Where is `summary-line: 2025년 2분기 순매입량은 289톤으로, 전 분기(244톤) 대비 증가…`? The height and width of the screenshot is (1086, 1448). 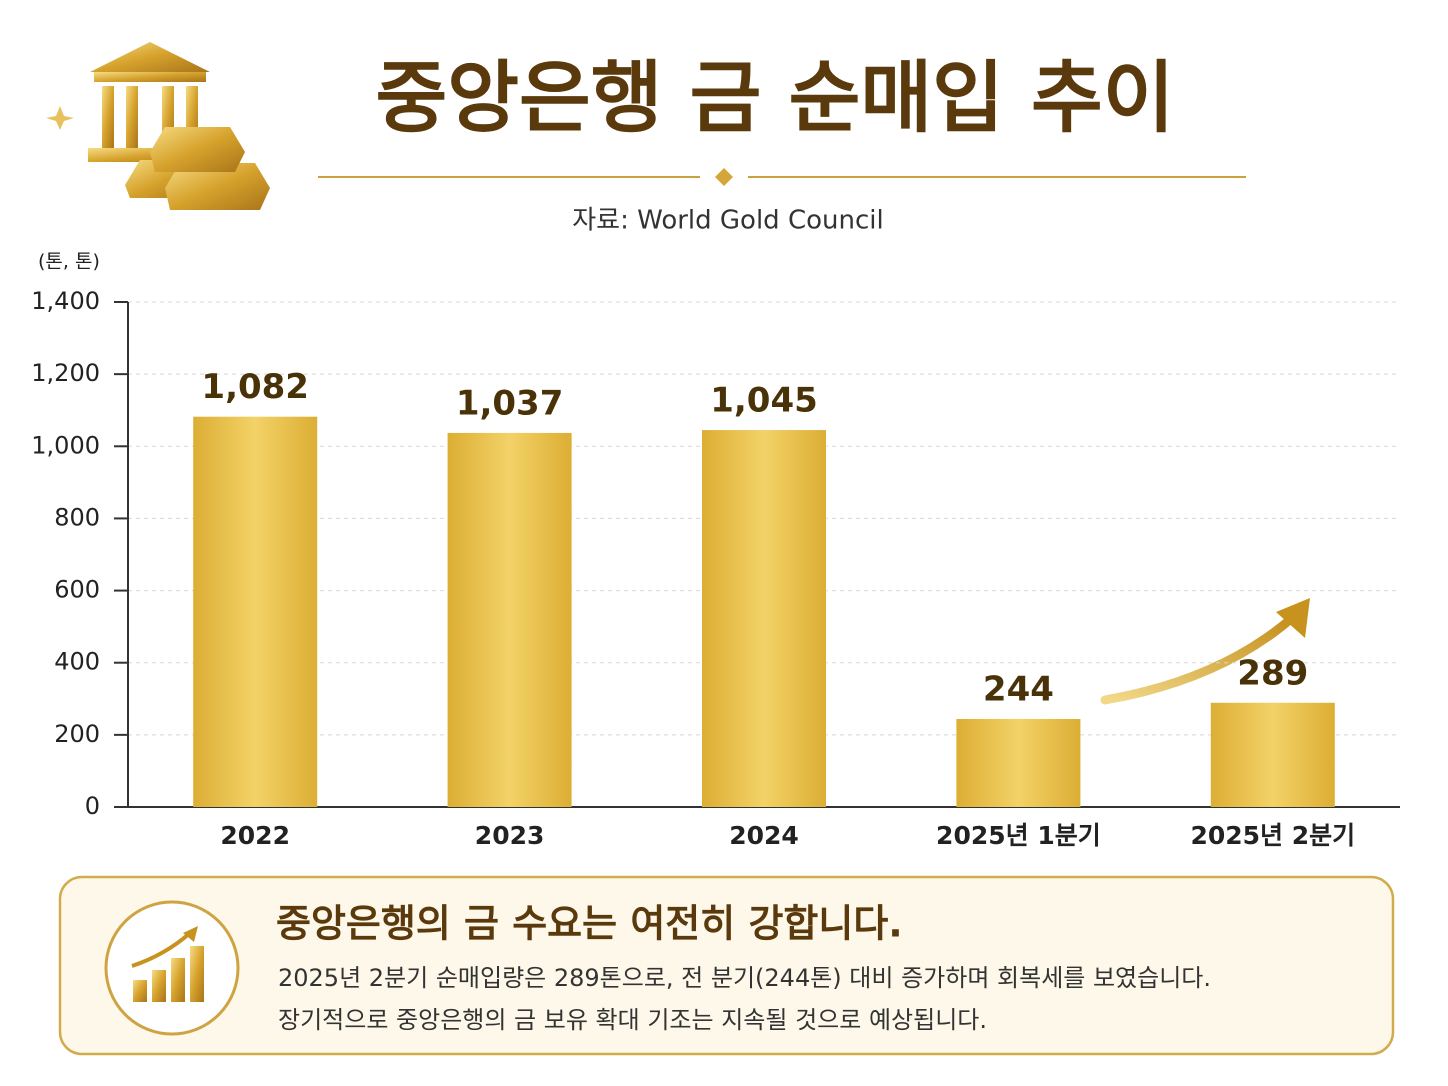
summary-line: 2025년 2분기 순매입량은 289톤으로, 전 분기(244톤) 대비 증가… is located at coordinates (744, 978).